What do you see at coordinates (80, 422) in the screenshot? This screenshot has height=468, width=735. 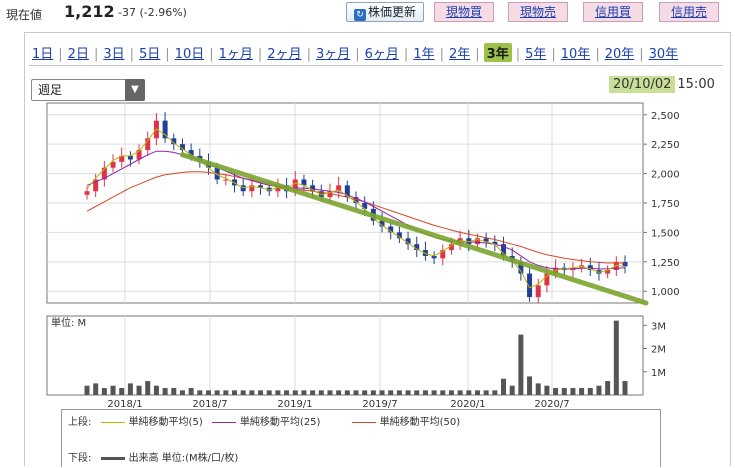 I see `legend-upper-label: 上段:` at bounding box center [80, 422].